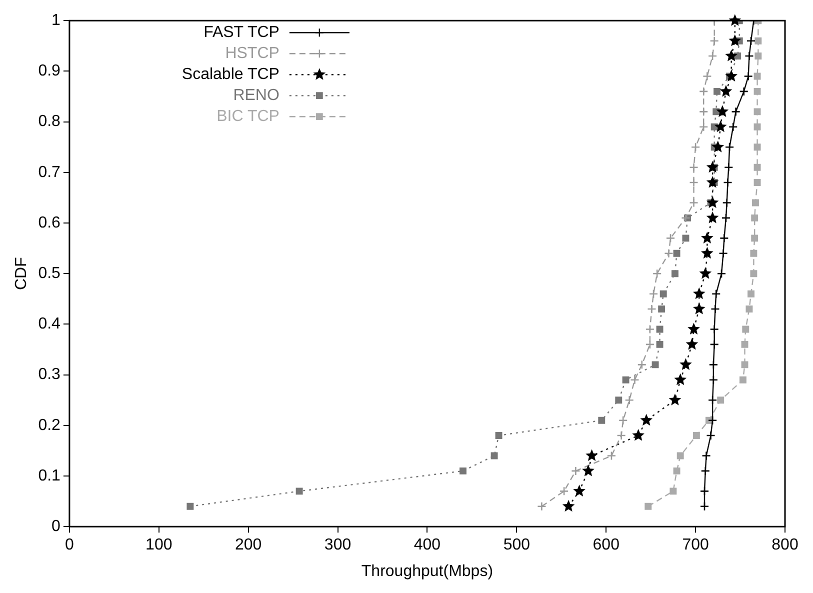 Image resolution: width=813 pixels, height=593 pixels. I want to click on x-tick-label: 800, so click(785, 545).